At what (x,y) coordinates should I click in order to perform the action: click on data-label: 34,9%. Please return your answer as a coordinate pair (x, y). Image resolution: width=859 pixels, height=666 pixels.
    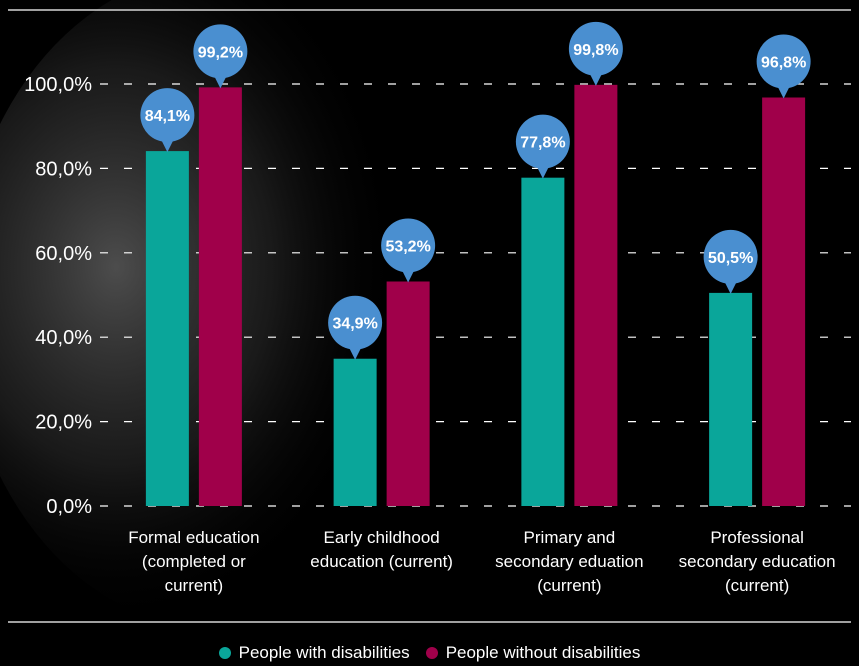
    Looking at the image, I should click on (354, 324).